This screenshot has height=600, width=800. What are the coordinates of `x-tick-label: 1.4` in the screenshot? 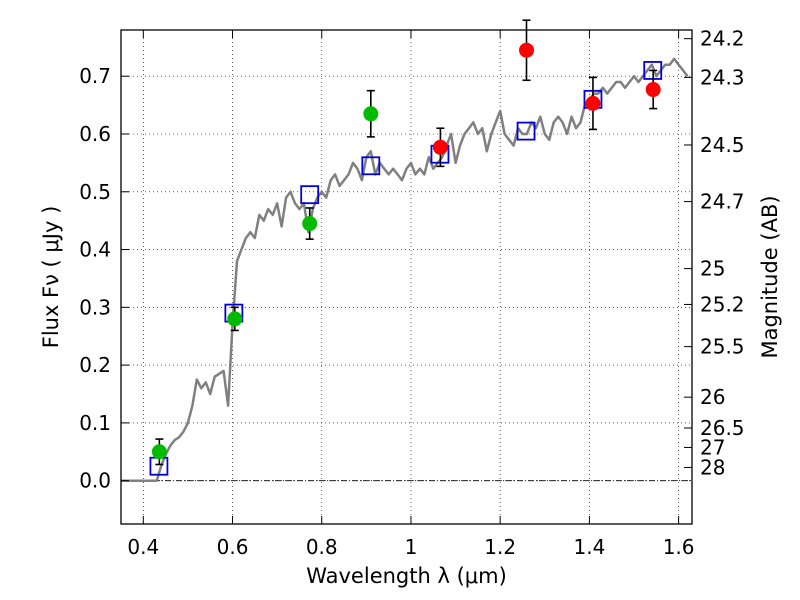 It's located at (589, 547).